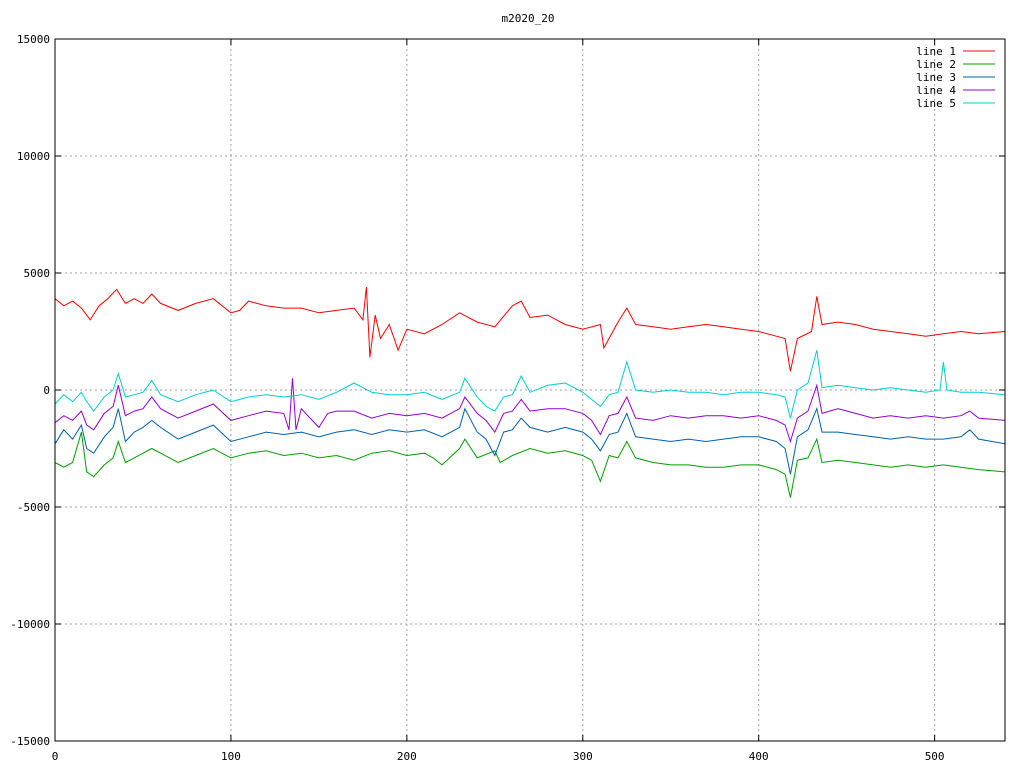  Describe the element at coordinates (583, 756) in the screenshot. I see `x-tick-label: 300` at that location.